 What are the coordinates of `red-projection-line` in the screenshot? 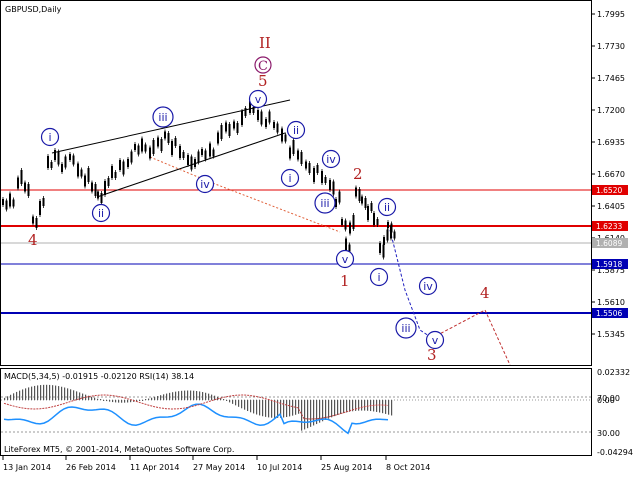 It's located at (471, 337).